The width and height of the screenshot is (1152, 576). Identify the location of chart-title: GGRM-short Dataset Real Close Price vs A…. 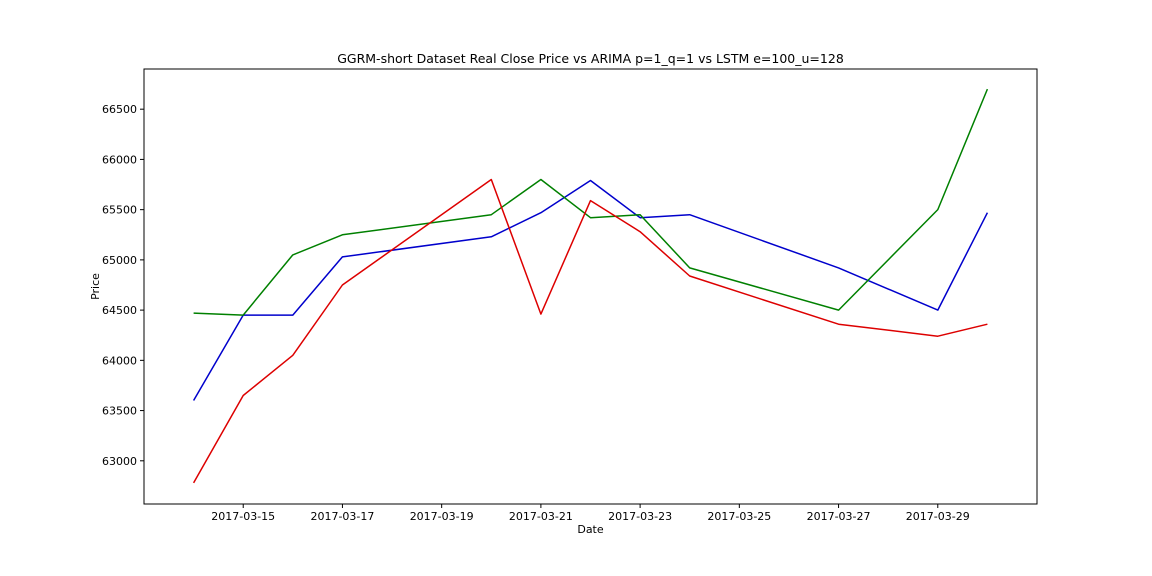
(590, 58).